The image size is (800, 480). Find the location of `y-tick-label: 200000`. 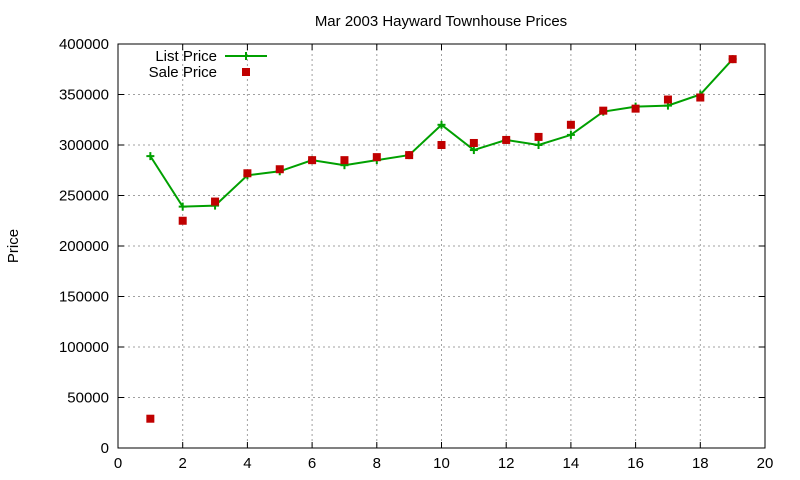

y-tick-label: 200000 is located at coordinates (84, 246).